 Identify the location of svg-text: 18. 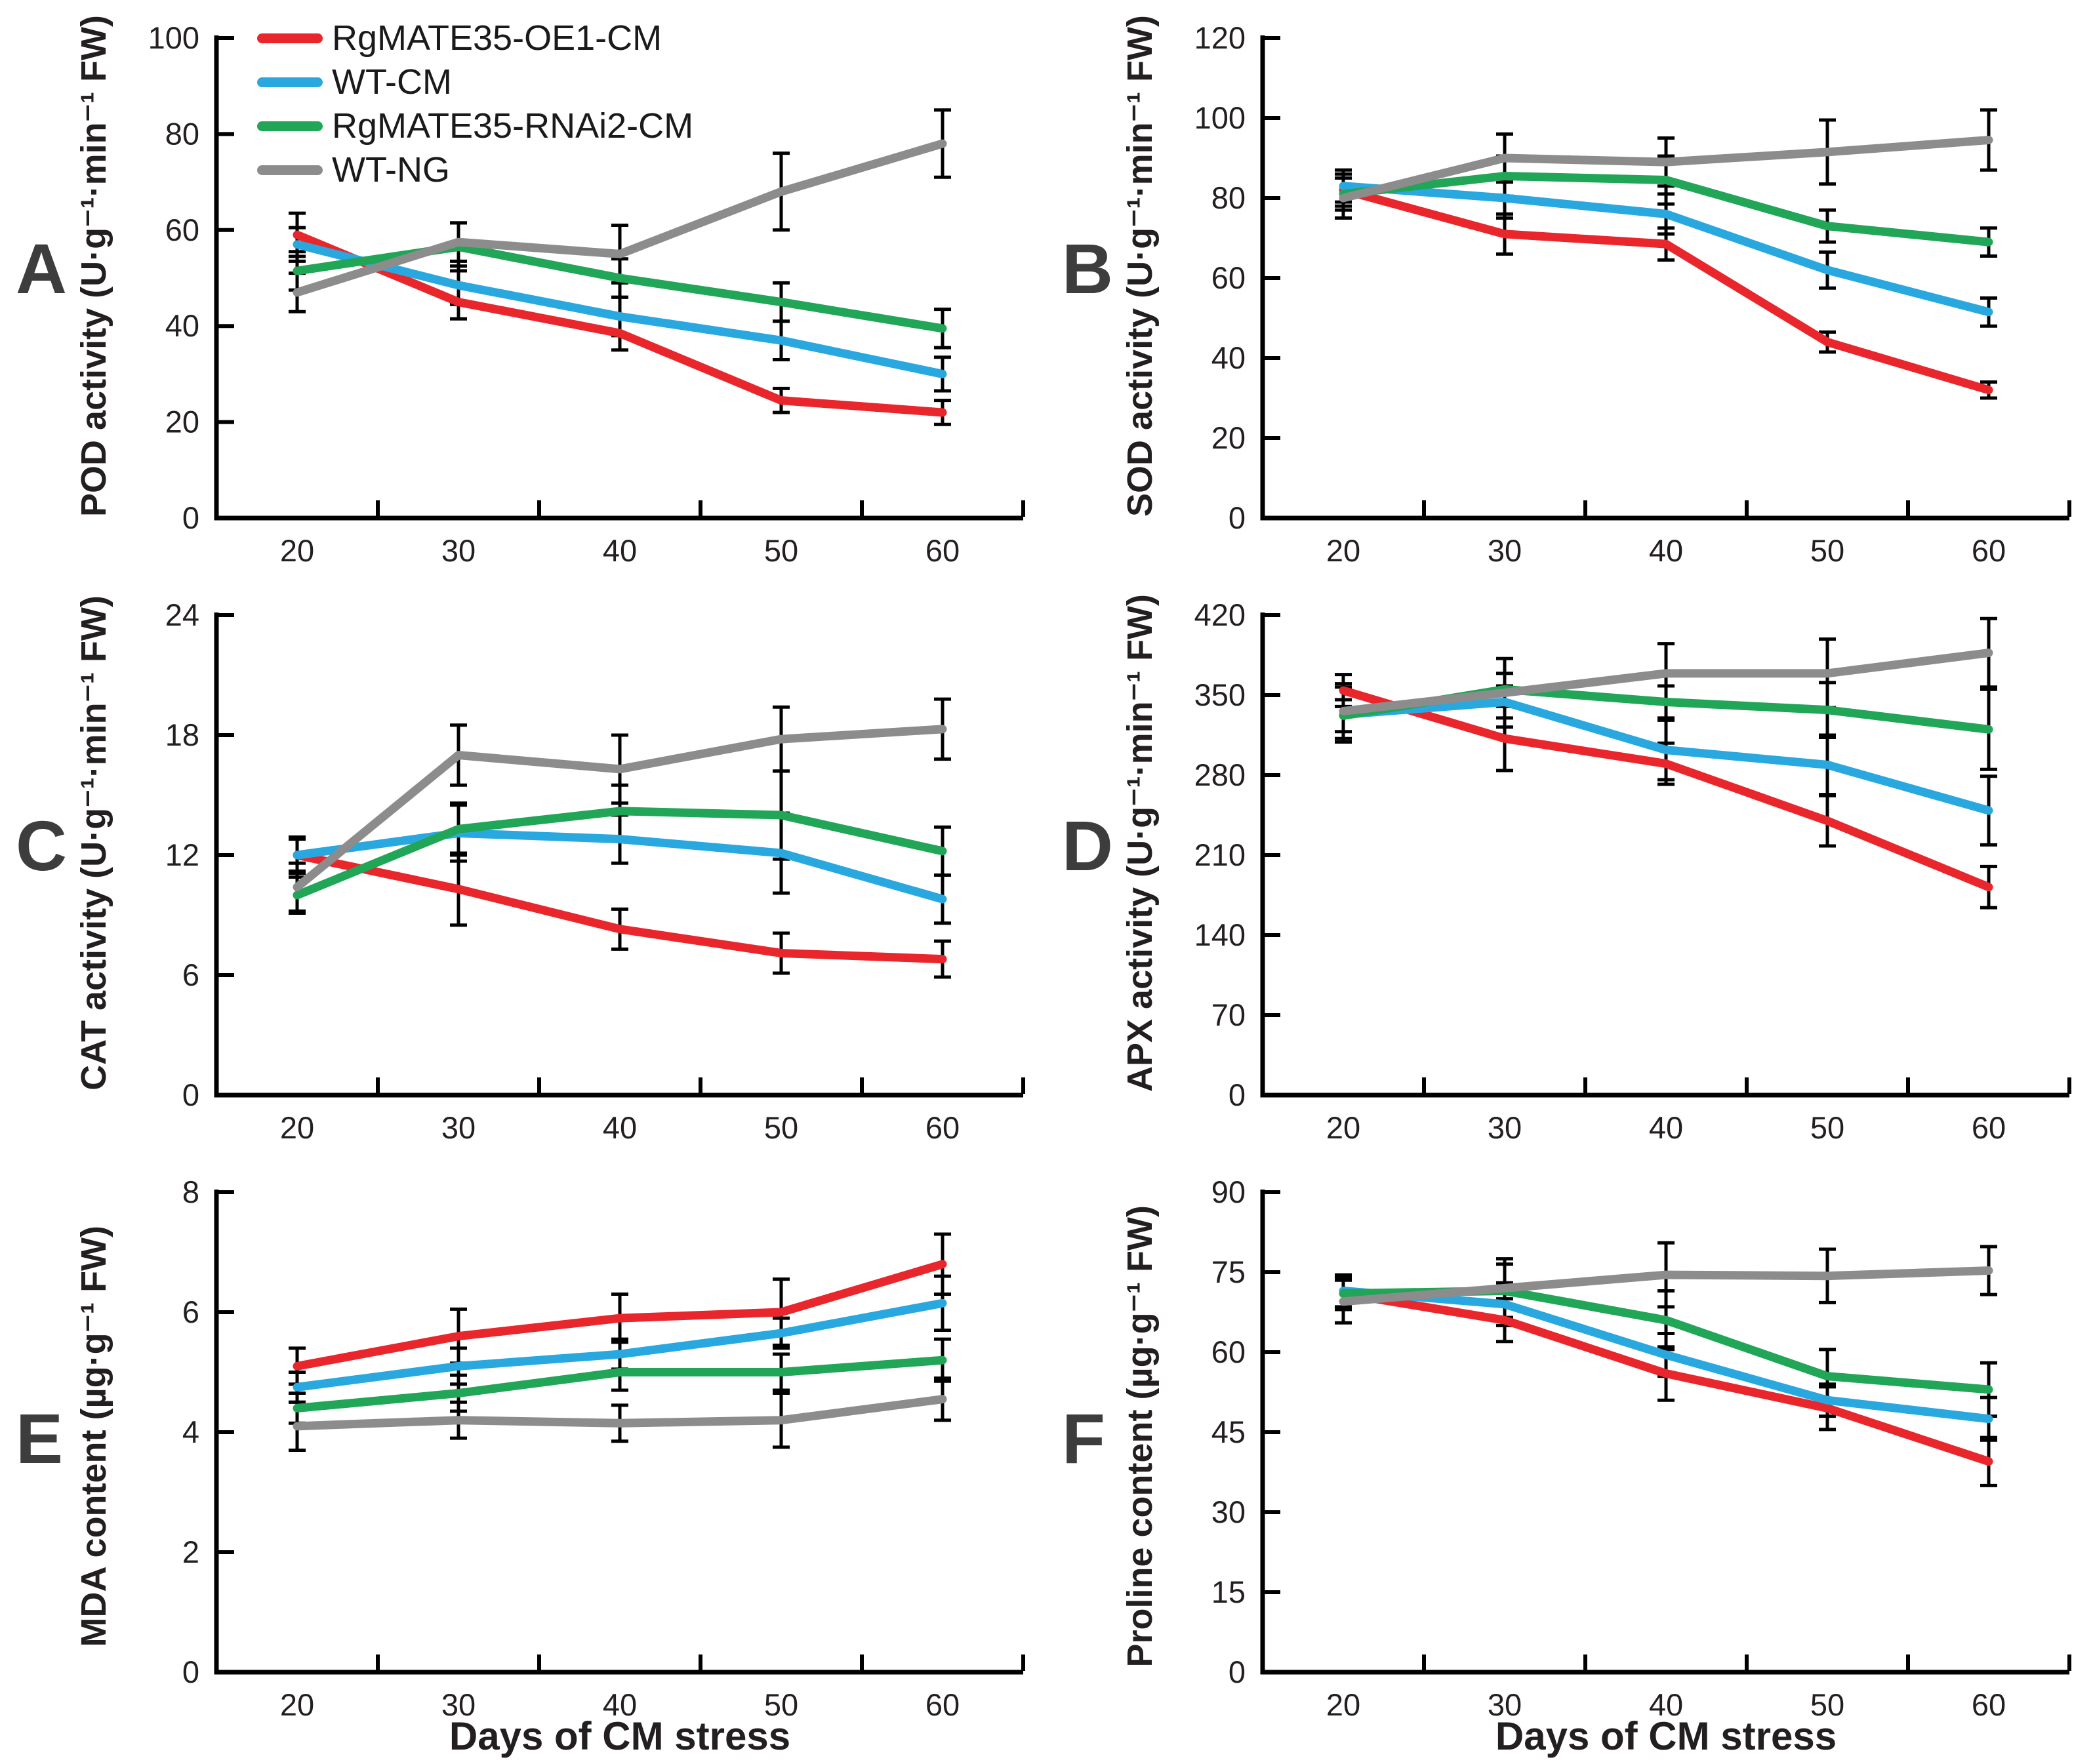
(182, 735).